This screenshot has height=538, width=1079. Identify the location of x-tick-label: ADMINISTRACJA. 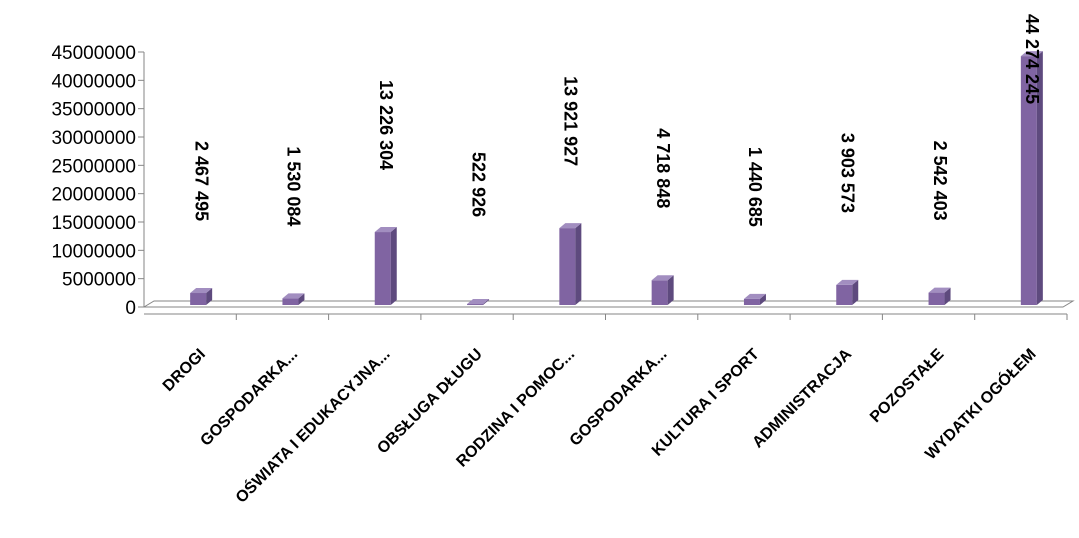
(802, 398).